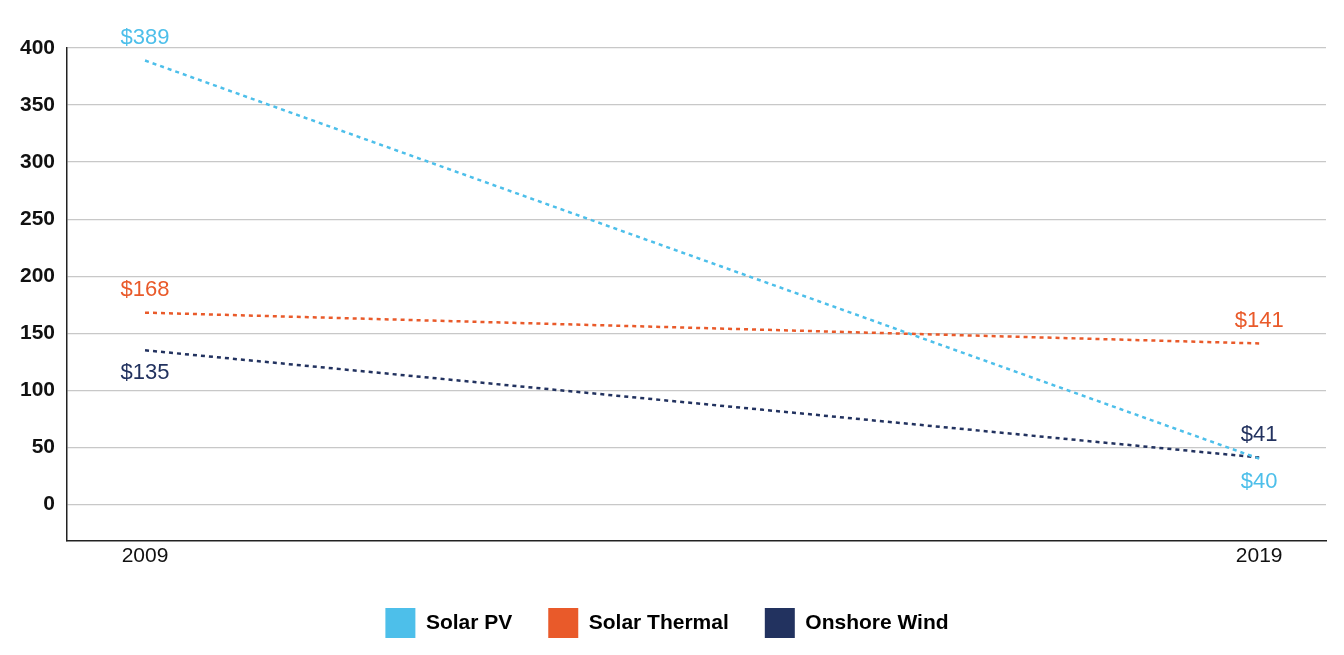  Describe the element at coordinates (37, 274) in the screenshot. I see `y-tick-label: 200` at that location.